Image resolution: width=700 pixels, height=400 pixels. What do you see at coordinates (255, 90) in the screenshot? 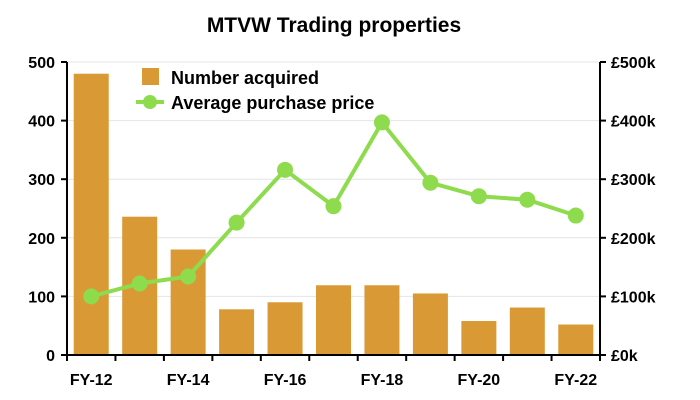
I see `legend: Number acquired Average purchase price` at bounding box center [255, 90].